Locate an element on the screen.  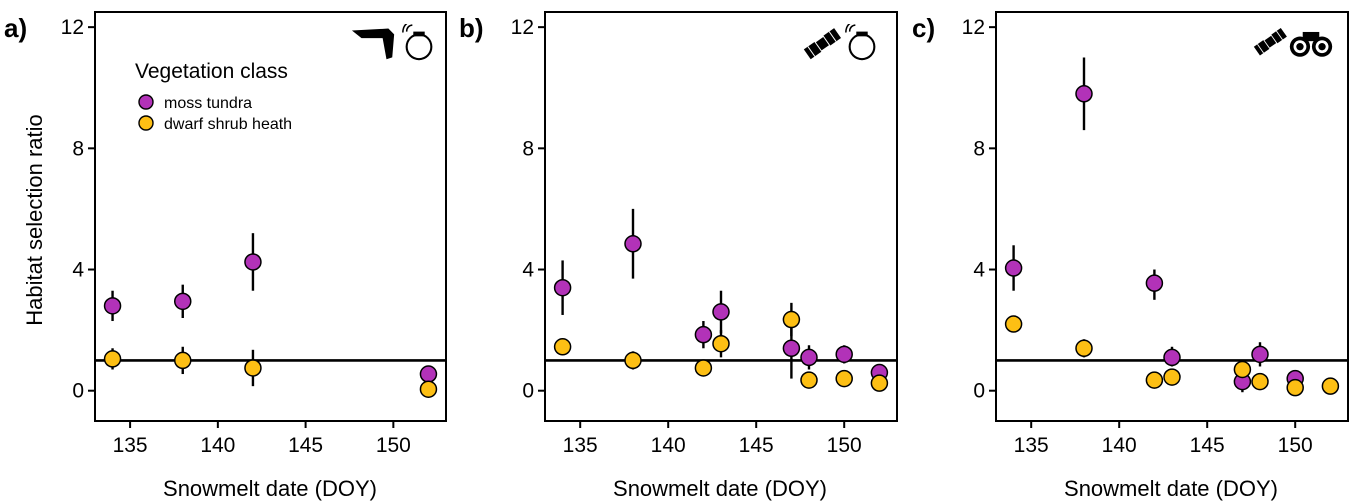
binoculars-icon is located at coordinates (1311, 44).